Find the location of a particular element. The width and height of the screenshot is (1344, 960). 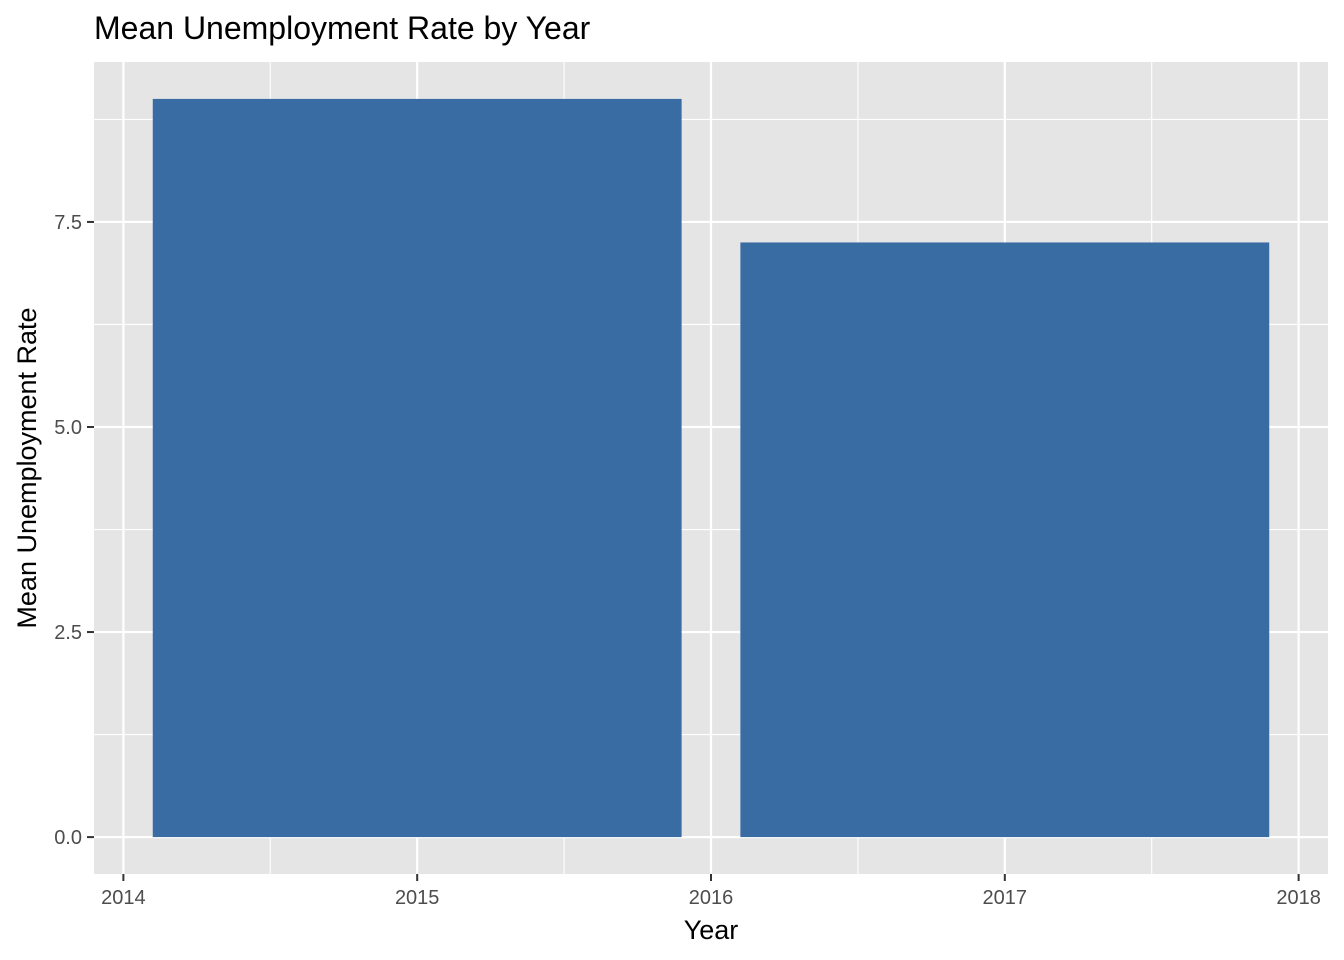

y-tick-label: 0.0 is located at coordinates (68, 838).